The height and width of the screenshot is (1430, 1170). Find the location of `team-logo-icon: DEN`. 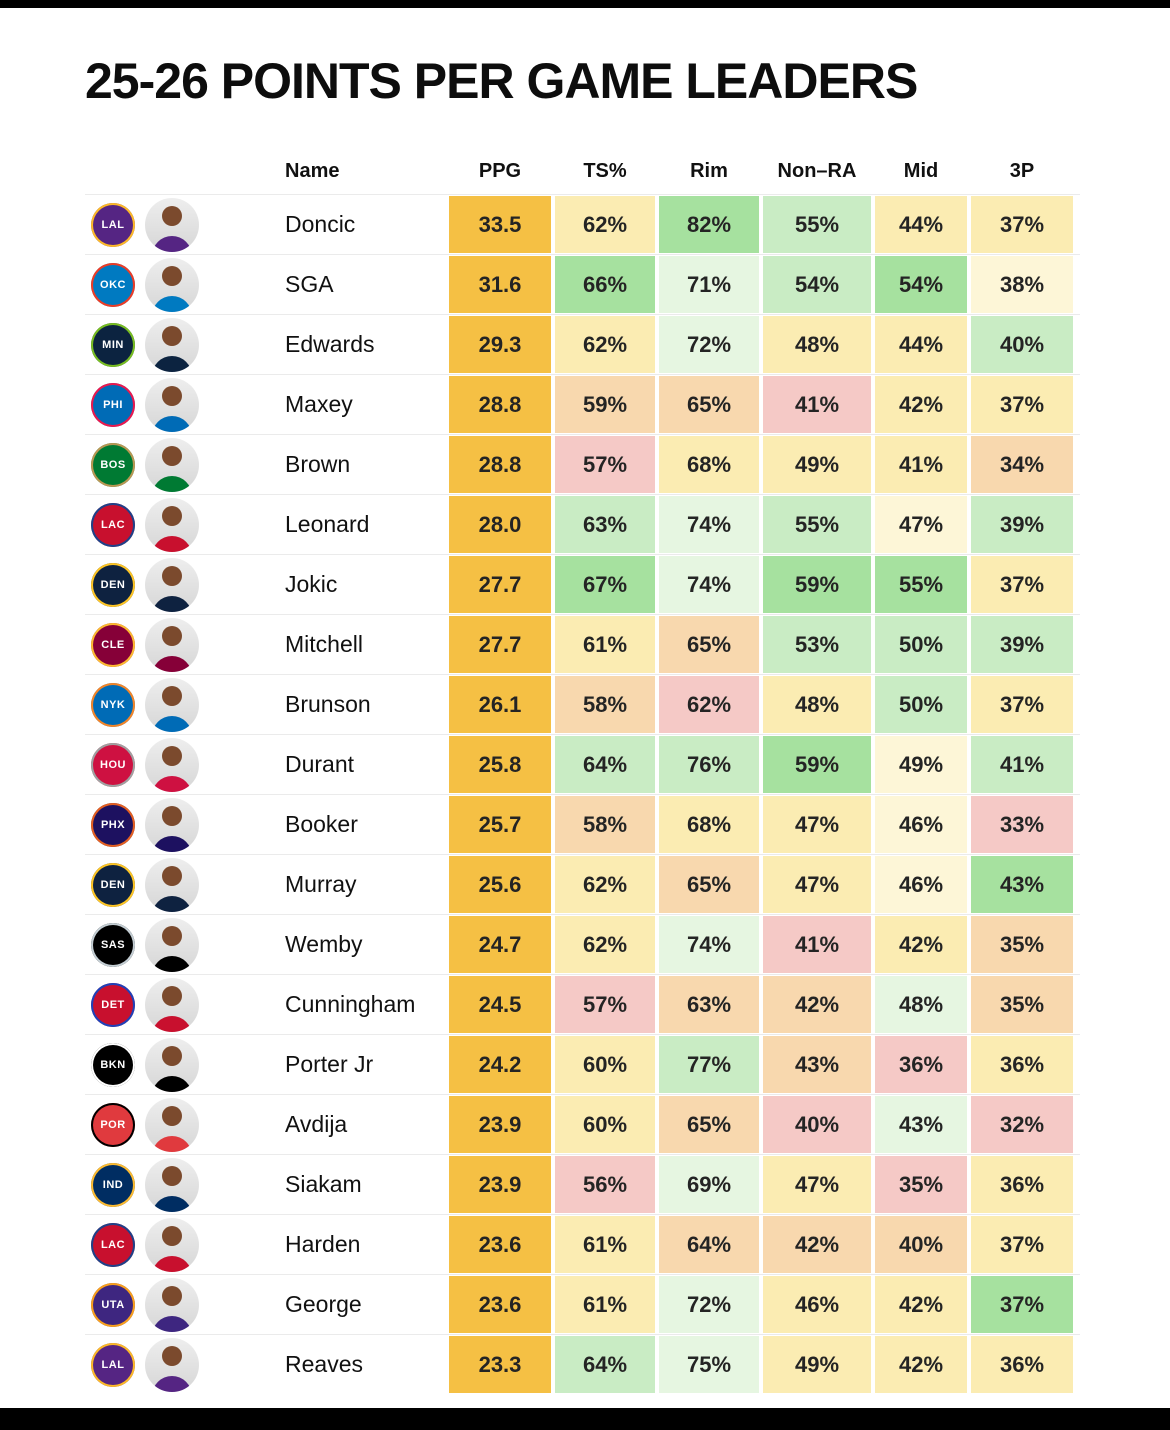

team-logo-icon: DEN is located at coordinates (113, 584).